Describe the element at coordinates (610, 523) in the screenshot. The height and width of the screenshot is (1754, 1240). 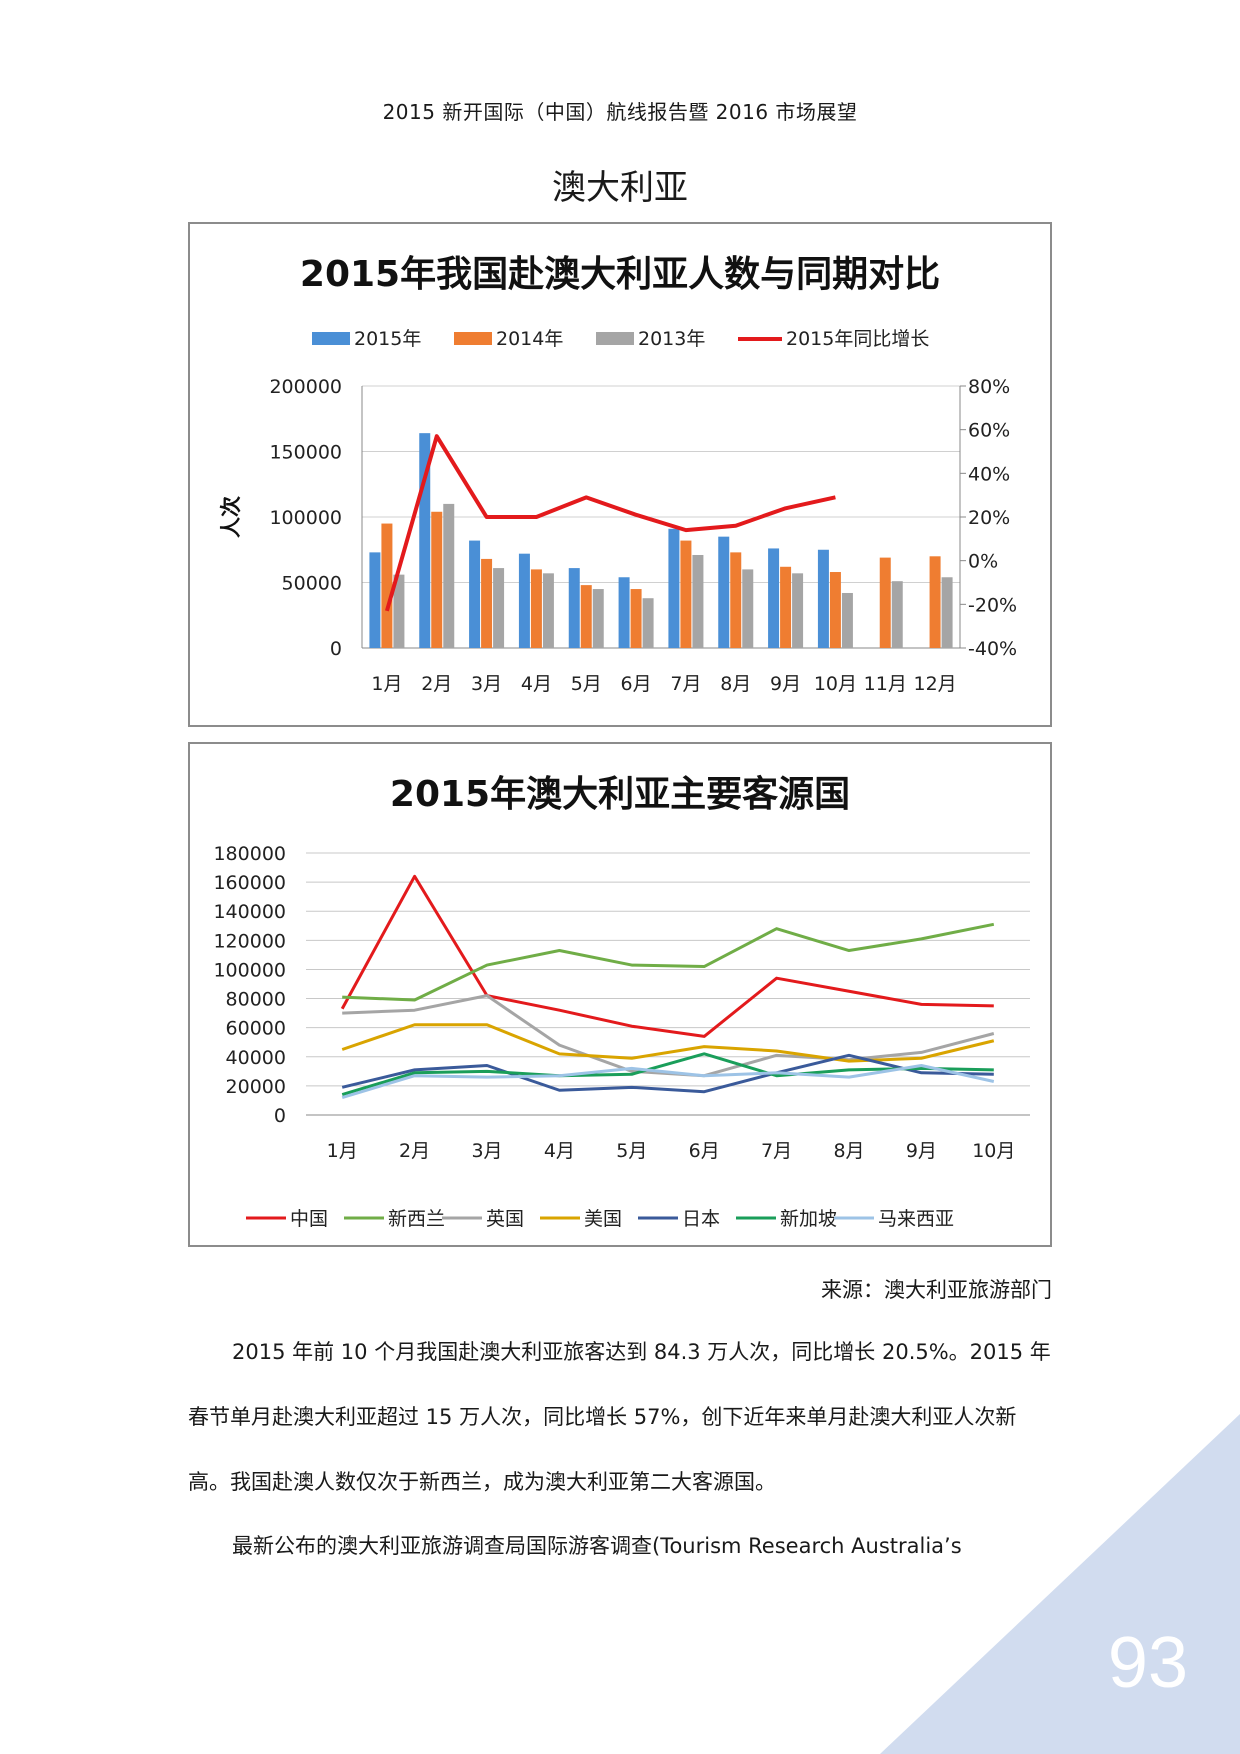
I see `series-line-growth` at that location.